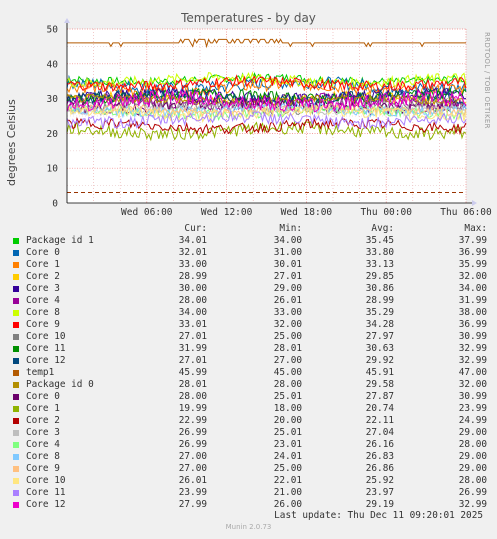 The height and width of the screenshot is (539, 497). What do you see at coordinates (252, 289) in the screenshot?
I see `legend-item: Core 3 30.00 29.00 30.86 34.00` at bounding box center [252, 289].